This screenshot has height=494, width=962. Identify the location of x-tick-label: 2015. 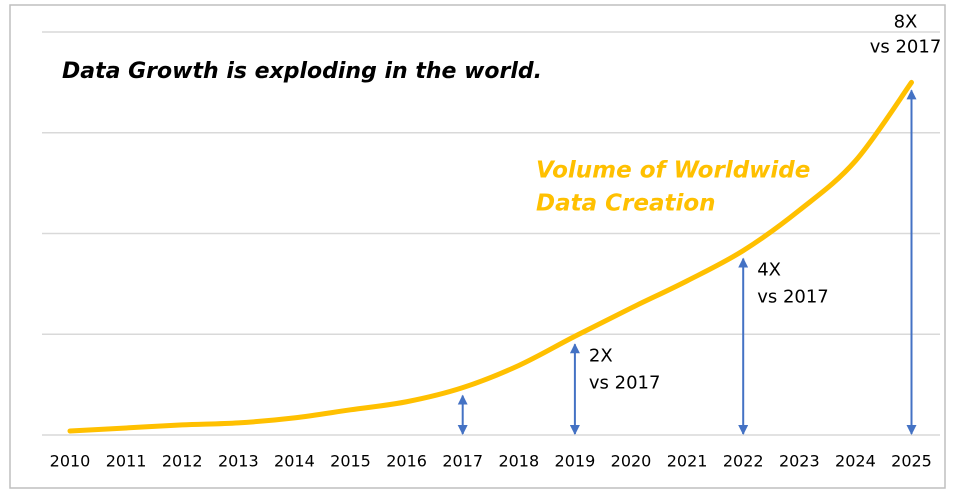
(350, 461).